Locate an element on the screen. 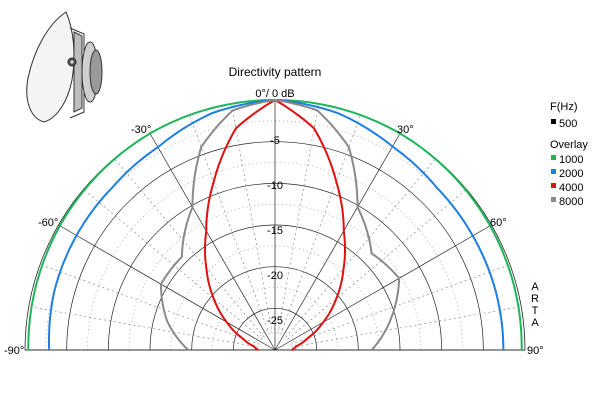 This screenshot has height=400, width=600. radial-tick-label: -25 is located at coordinates (275, 321).